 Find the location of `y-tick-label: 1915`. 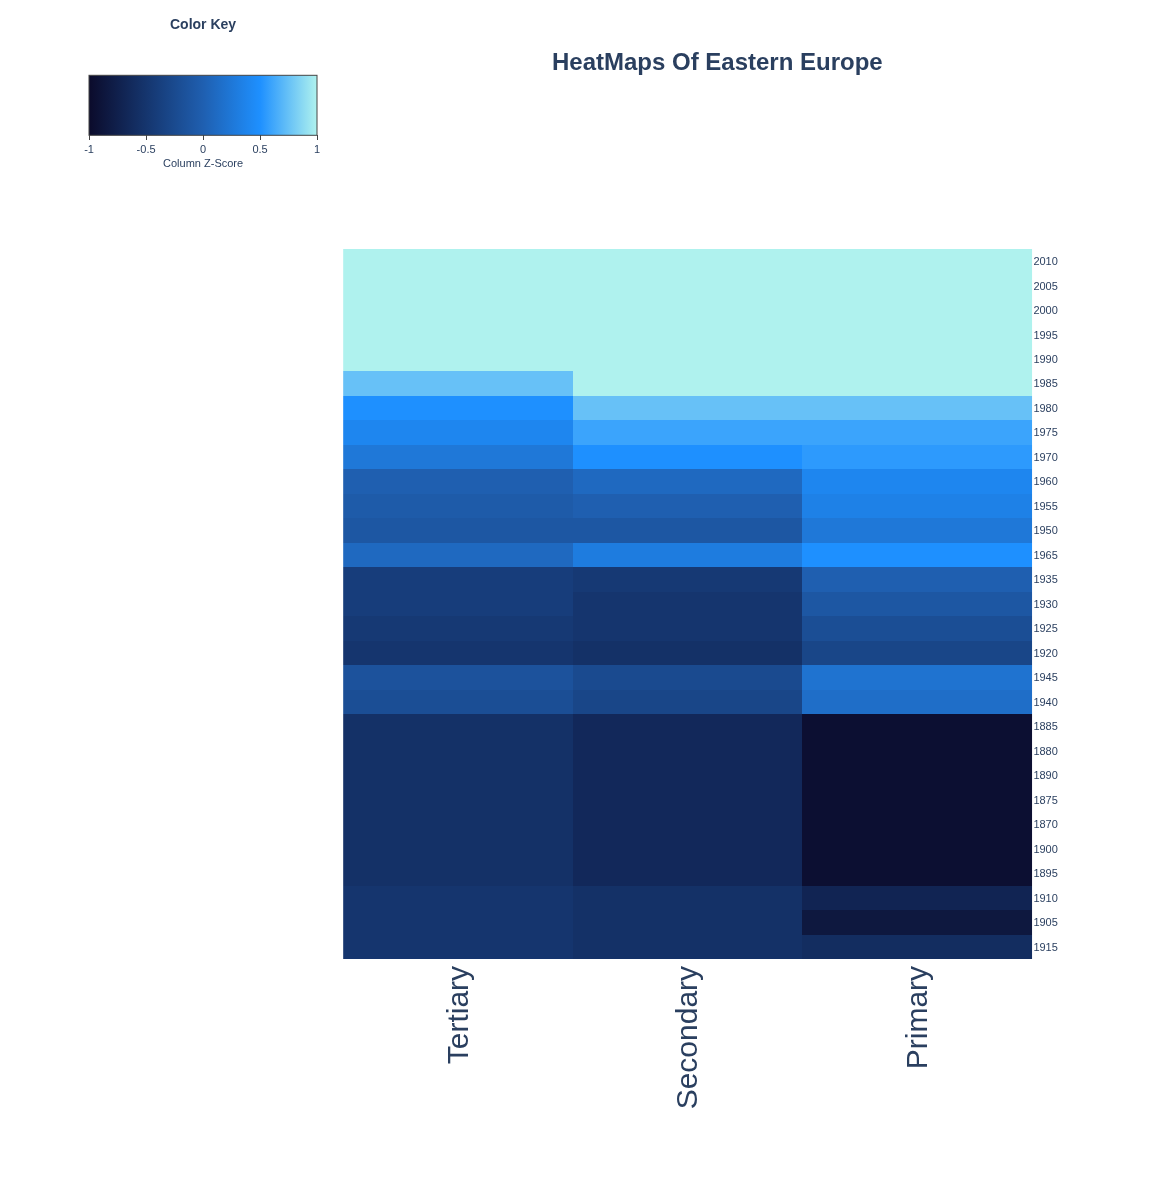

y-tick-label: 1915 is located at coordinates (1045, 946).